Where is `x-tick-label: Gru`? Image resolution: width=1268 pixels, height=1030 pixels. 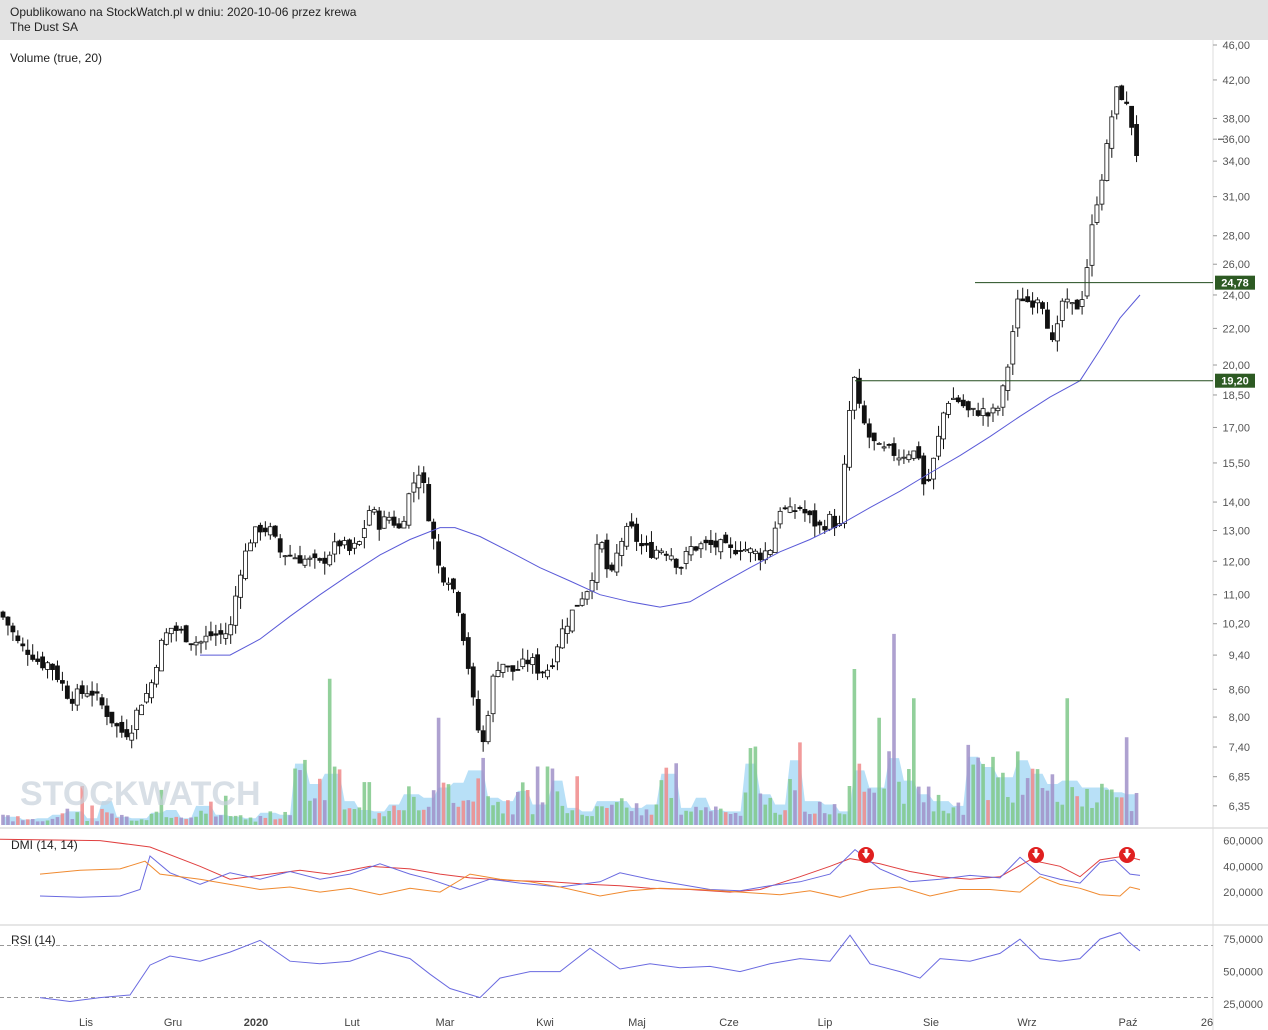 x-tick-label: Gru is located at coordinates (173, 1023).